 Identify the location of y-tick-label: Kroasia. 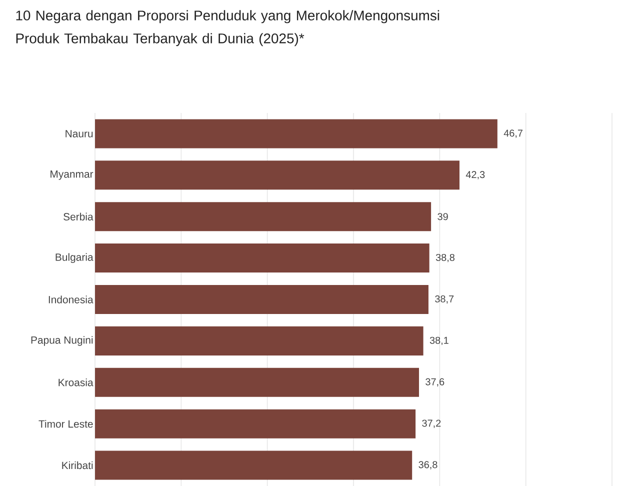
(76, 382).